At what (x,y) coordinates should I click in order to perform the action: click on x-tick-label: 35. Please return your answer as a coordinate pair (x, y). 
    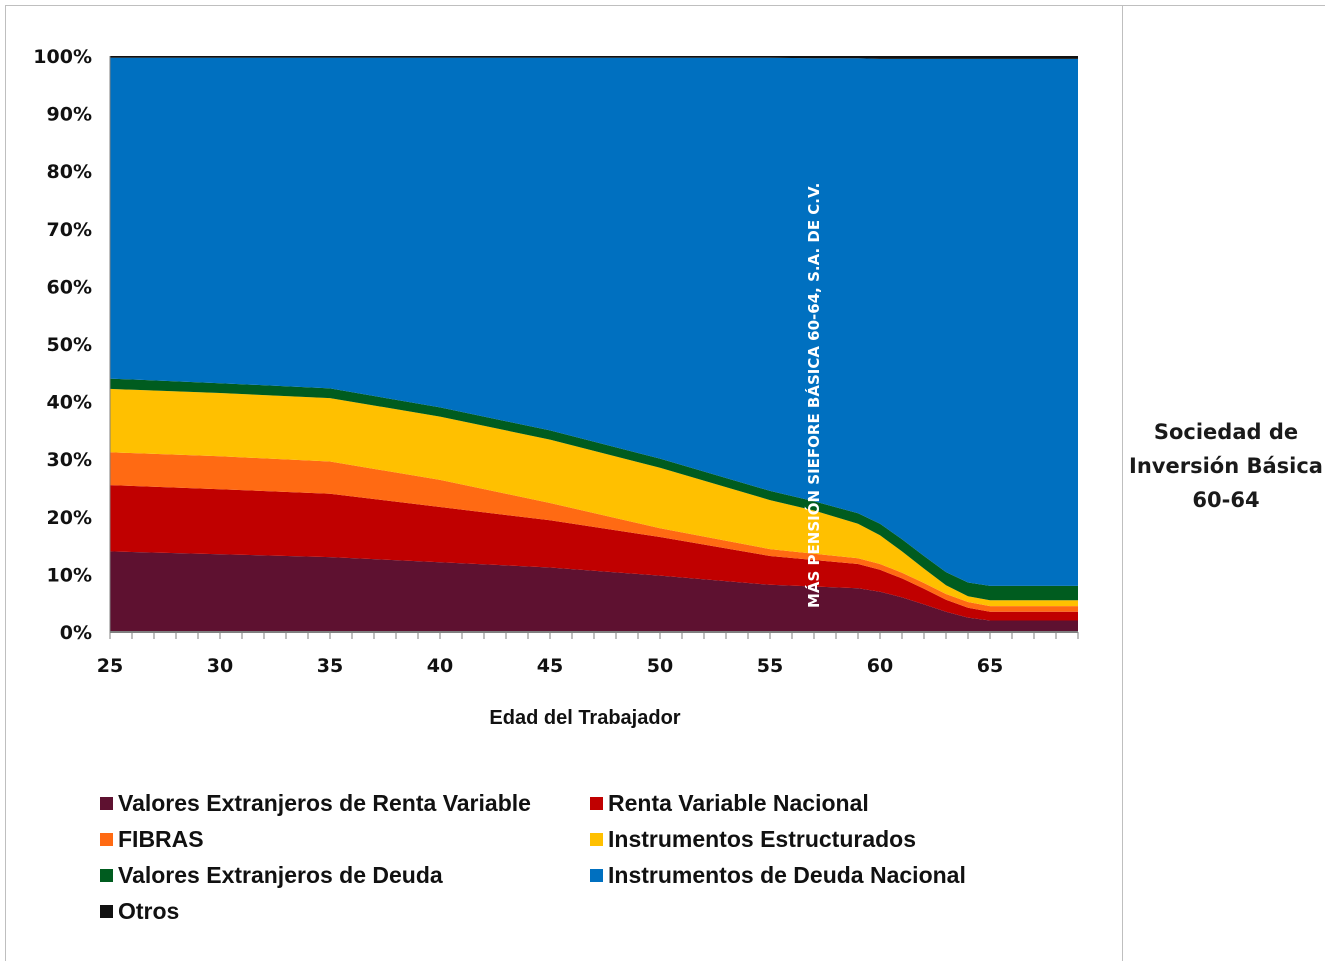
    Looking at the image, I should click on (330, 666).